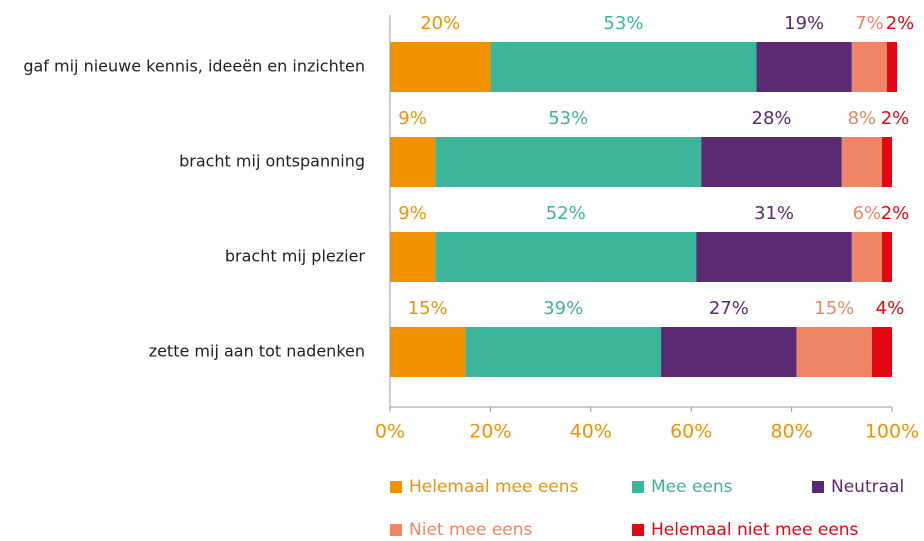 Image resolution: width=924 pixels, height=541 pixels. What do you see at coordinates (867, 487) in the screenshot?
I see `legend-label: Neutraal` at bounding box center [867, 487].